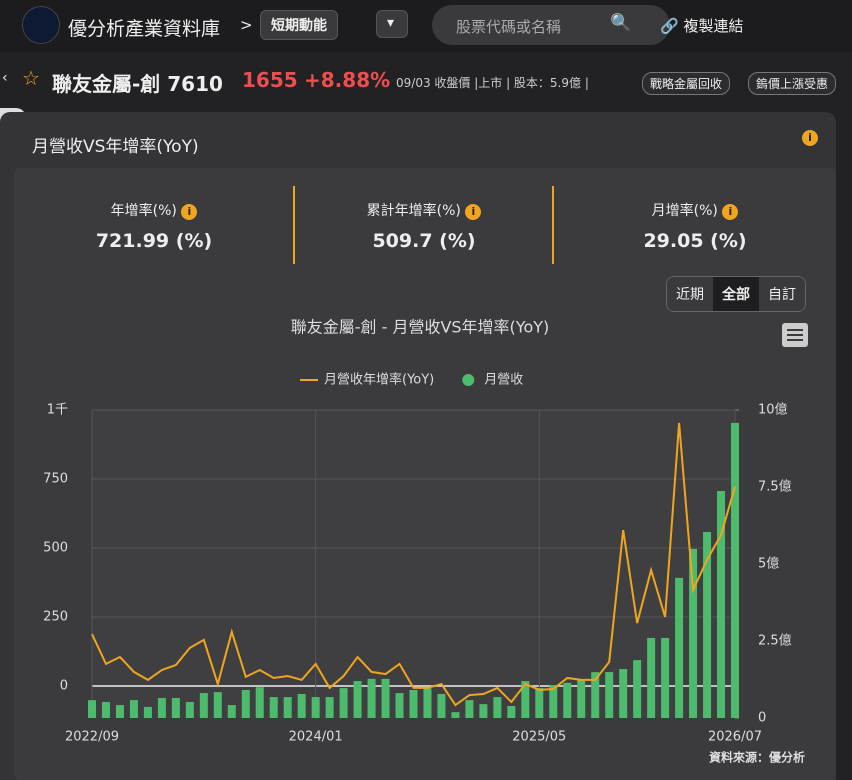 The width and height of the screenshot is (852, 780). I want to click on stat-value: 721.99 (%), so click(154, 241).